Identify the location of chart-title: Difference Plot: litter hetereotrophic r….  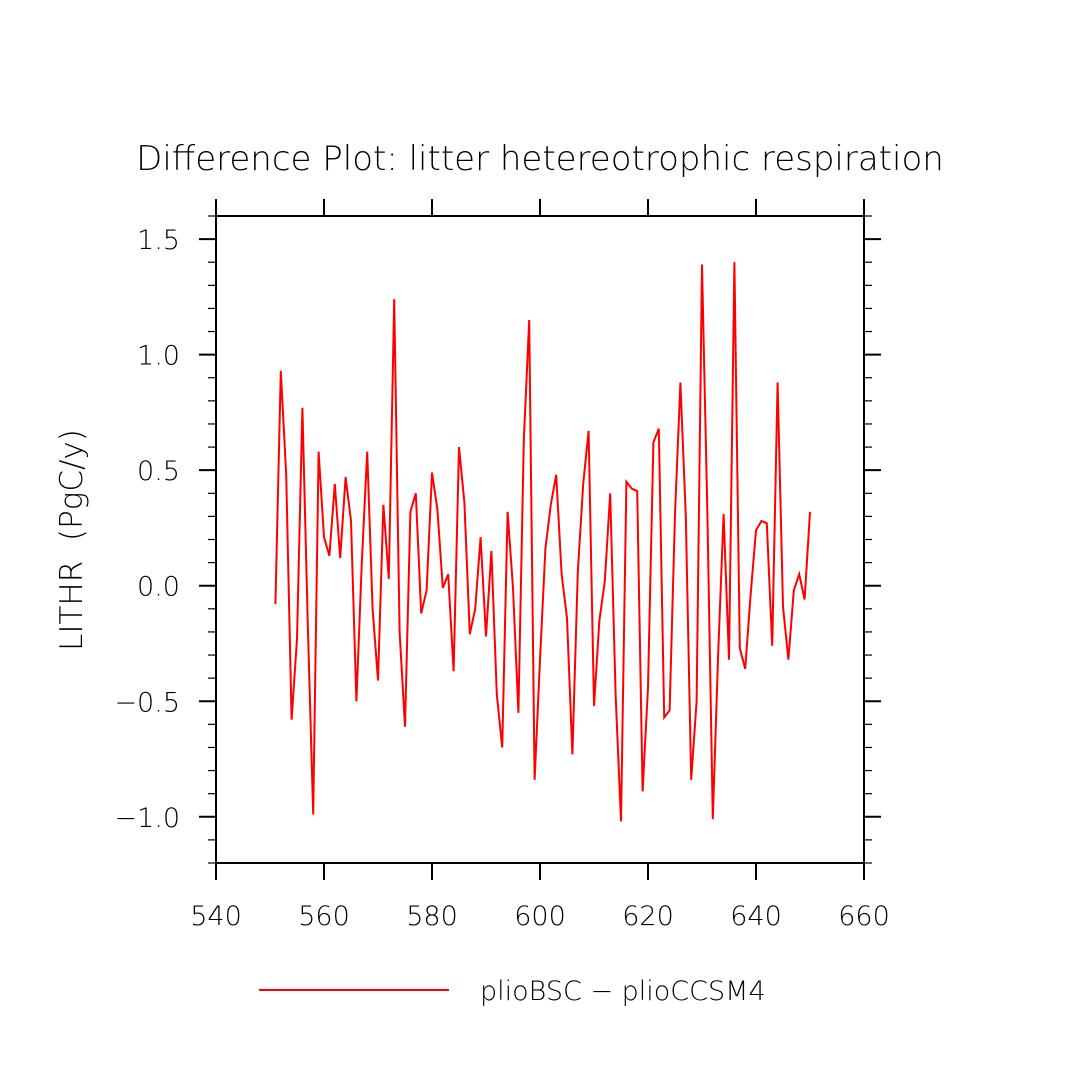
(540, 159).